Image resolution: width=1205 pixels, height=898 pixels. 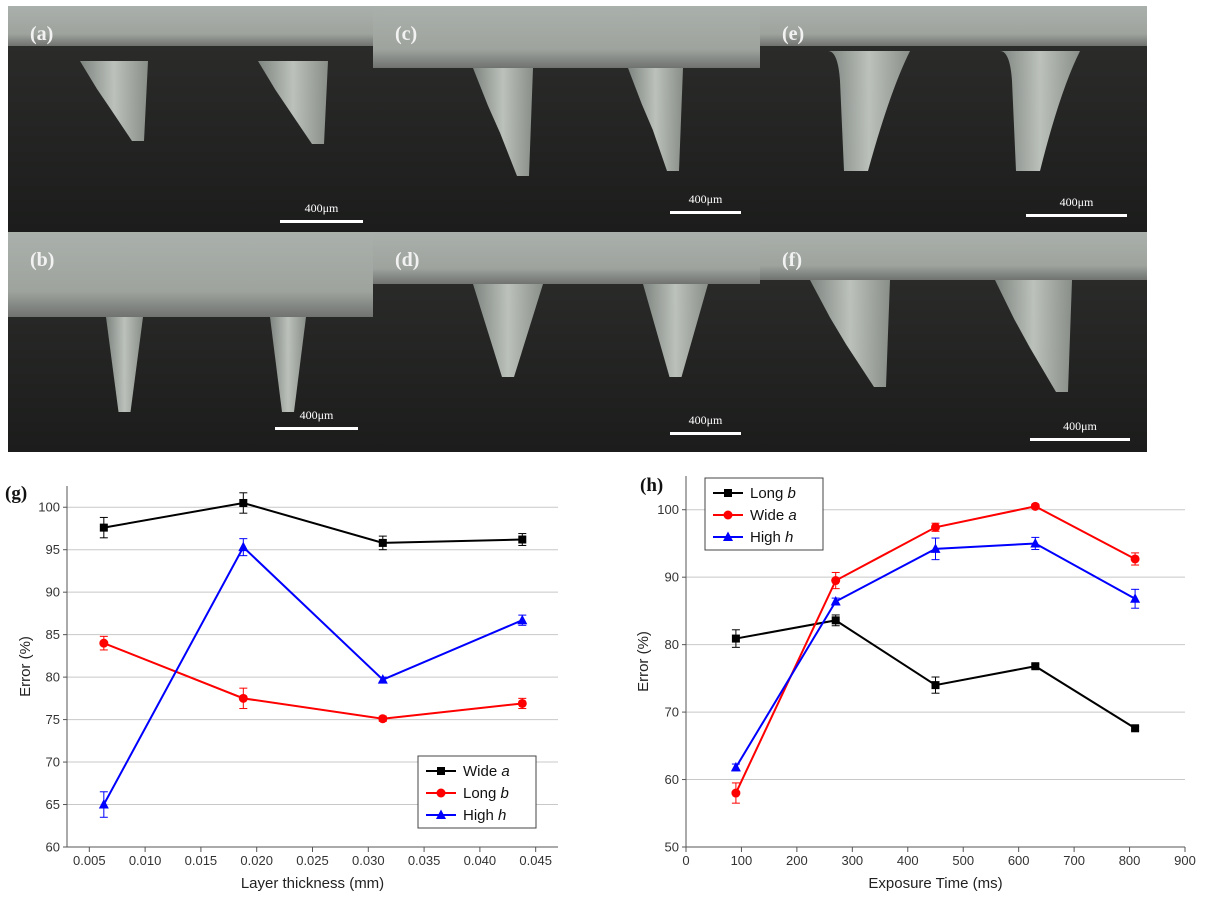 I want to click on panel-label: (f), so click(x=792, y=260).